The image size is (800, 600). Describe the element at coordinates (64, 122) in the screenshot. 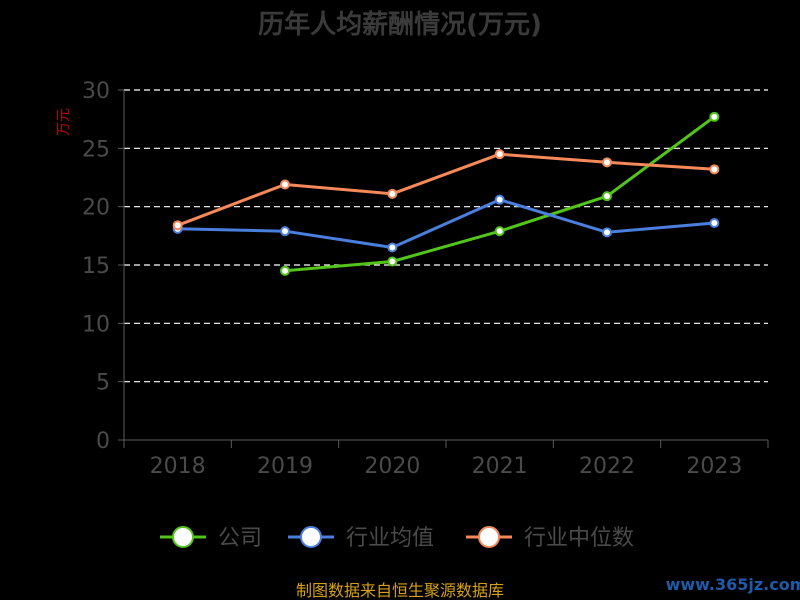

I see `y-axis-label: 万元` at that location.